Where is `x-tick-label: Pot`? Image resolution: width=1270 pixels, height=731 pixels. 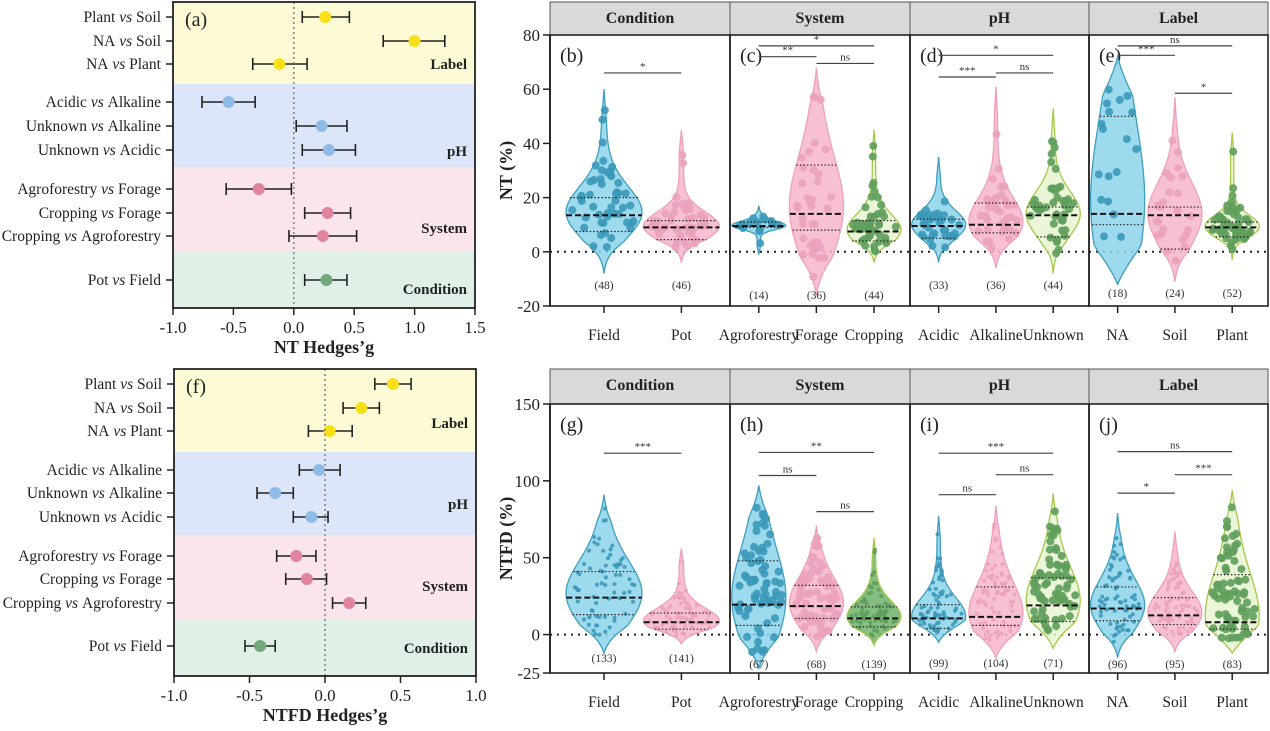 x-tick-label: Pot is located at coordinates (681, 335).